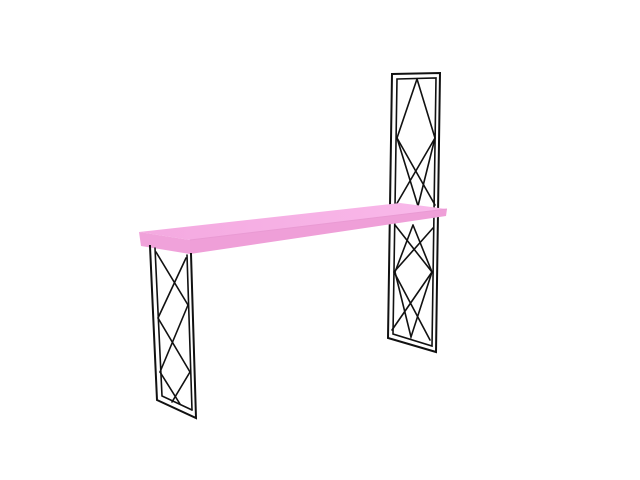 This screenshot has height=480, width=640. I want to click on right-leg-frame, so click(414, 212).